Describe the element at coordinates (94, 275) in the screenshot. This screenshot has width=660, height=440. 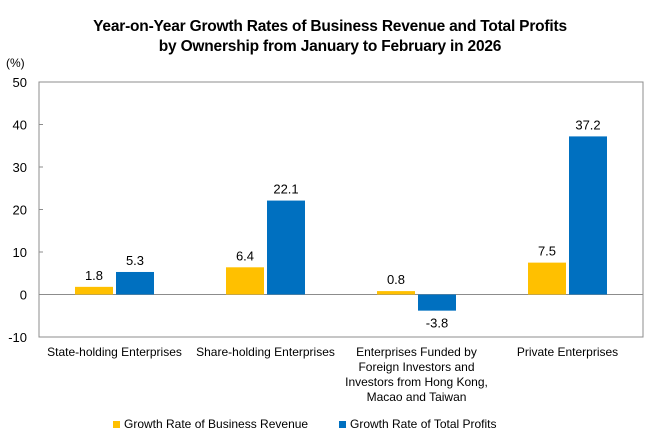
I see `data-label-revenue: 1.8` at that location.